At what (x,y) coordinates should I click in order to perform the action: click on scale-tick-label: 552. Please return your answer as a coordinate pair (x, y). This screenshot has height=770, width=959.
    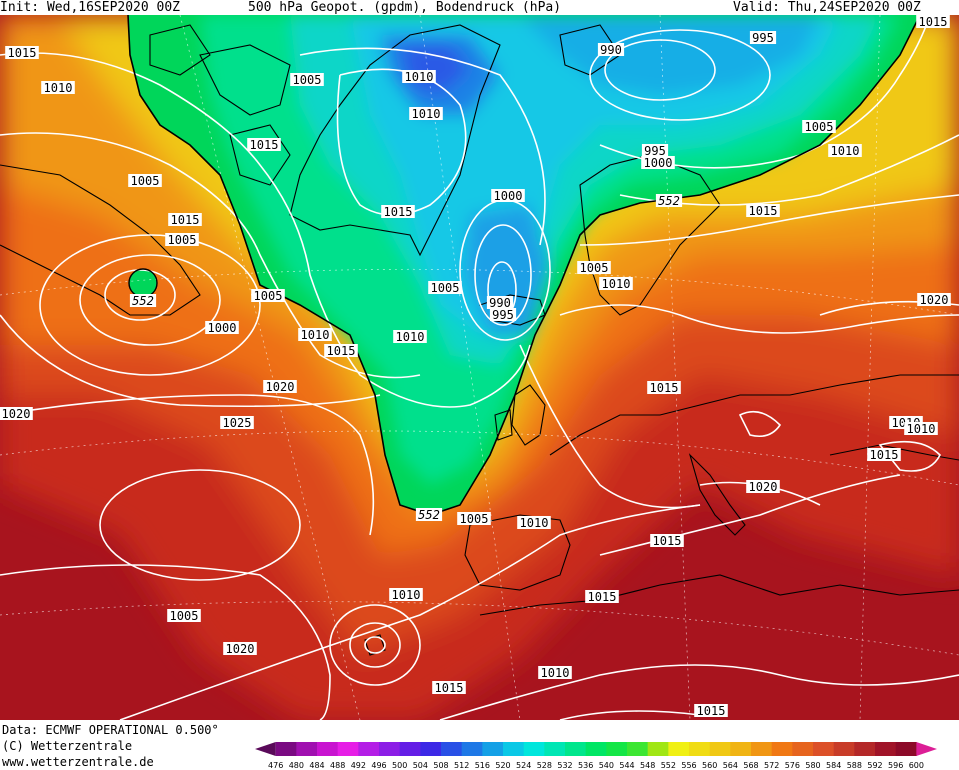
    Looking at the image, I should click on (668, 765).